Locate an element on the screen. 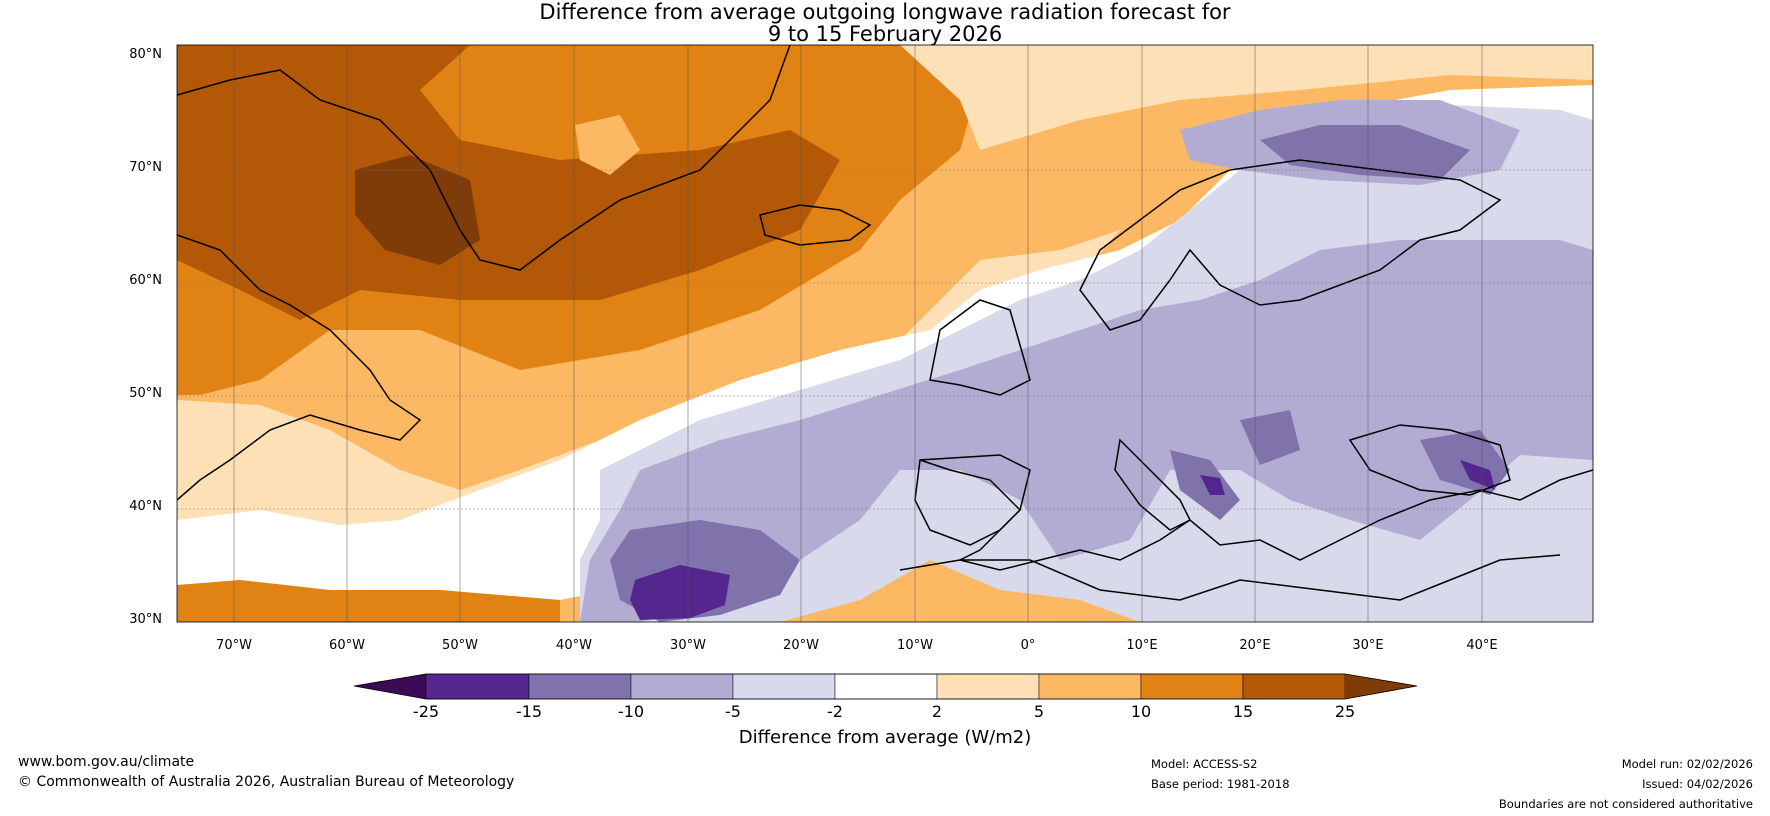 The image size is (1770, 816). longitude-label: 30°E is located at coordinates (1368, 645).